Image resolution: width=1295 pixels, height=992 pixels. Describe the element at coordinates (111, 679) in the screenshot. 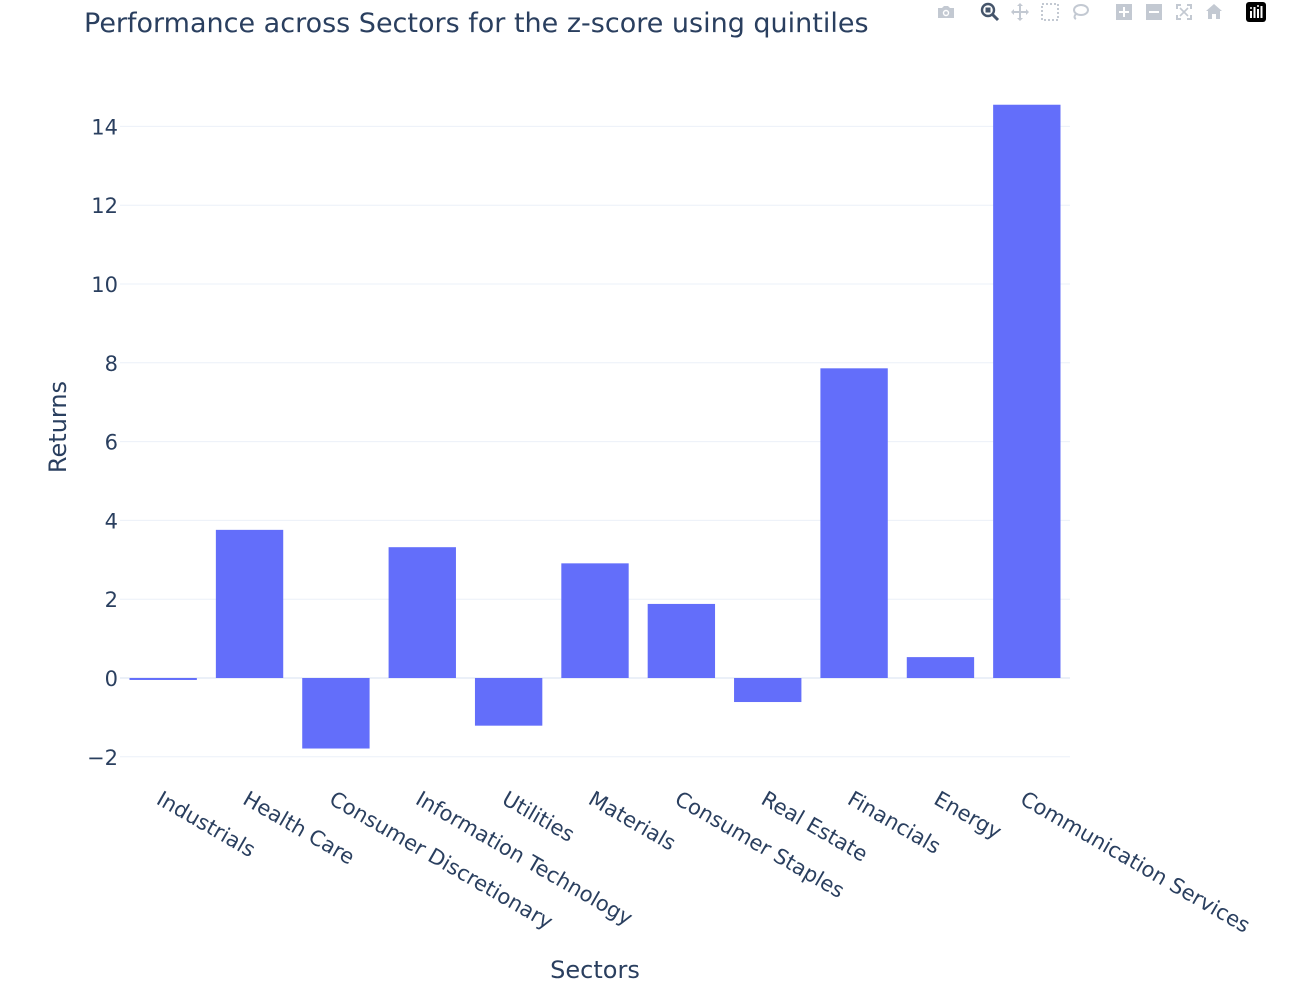

I see `y-tick-label: 0` at that location.